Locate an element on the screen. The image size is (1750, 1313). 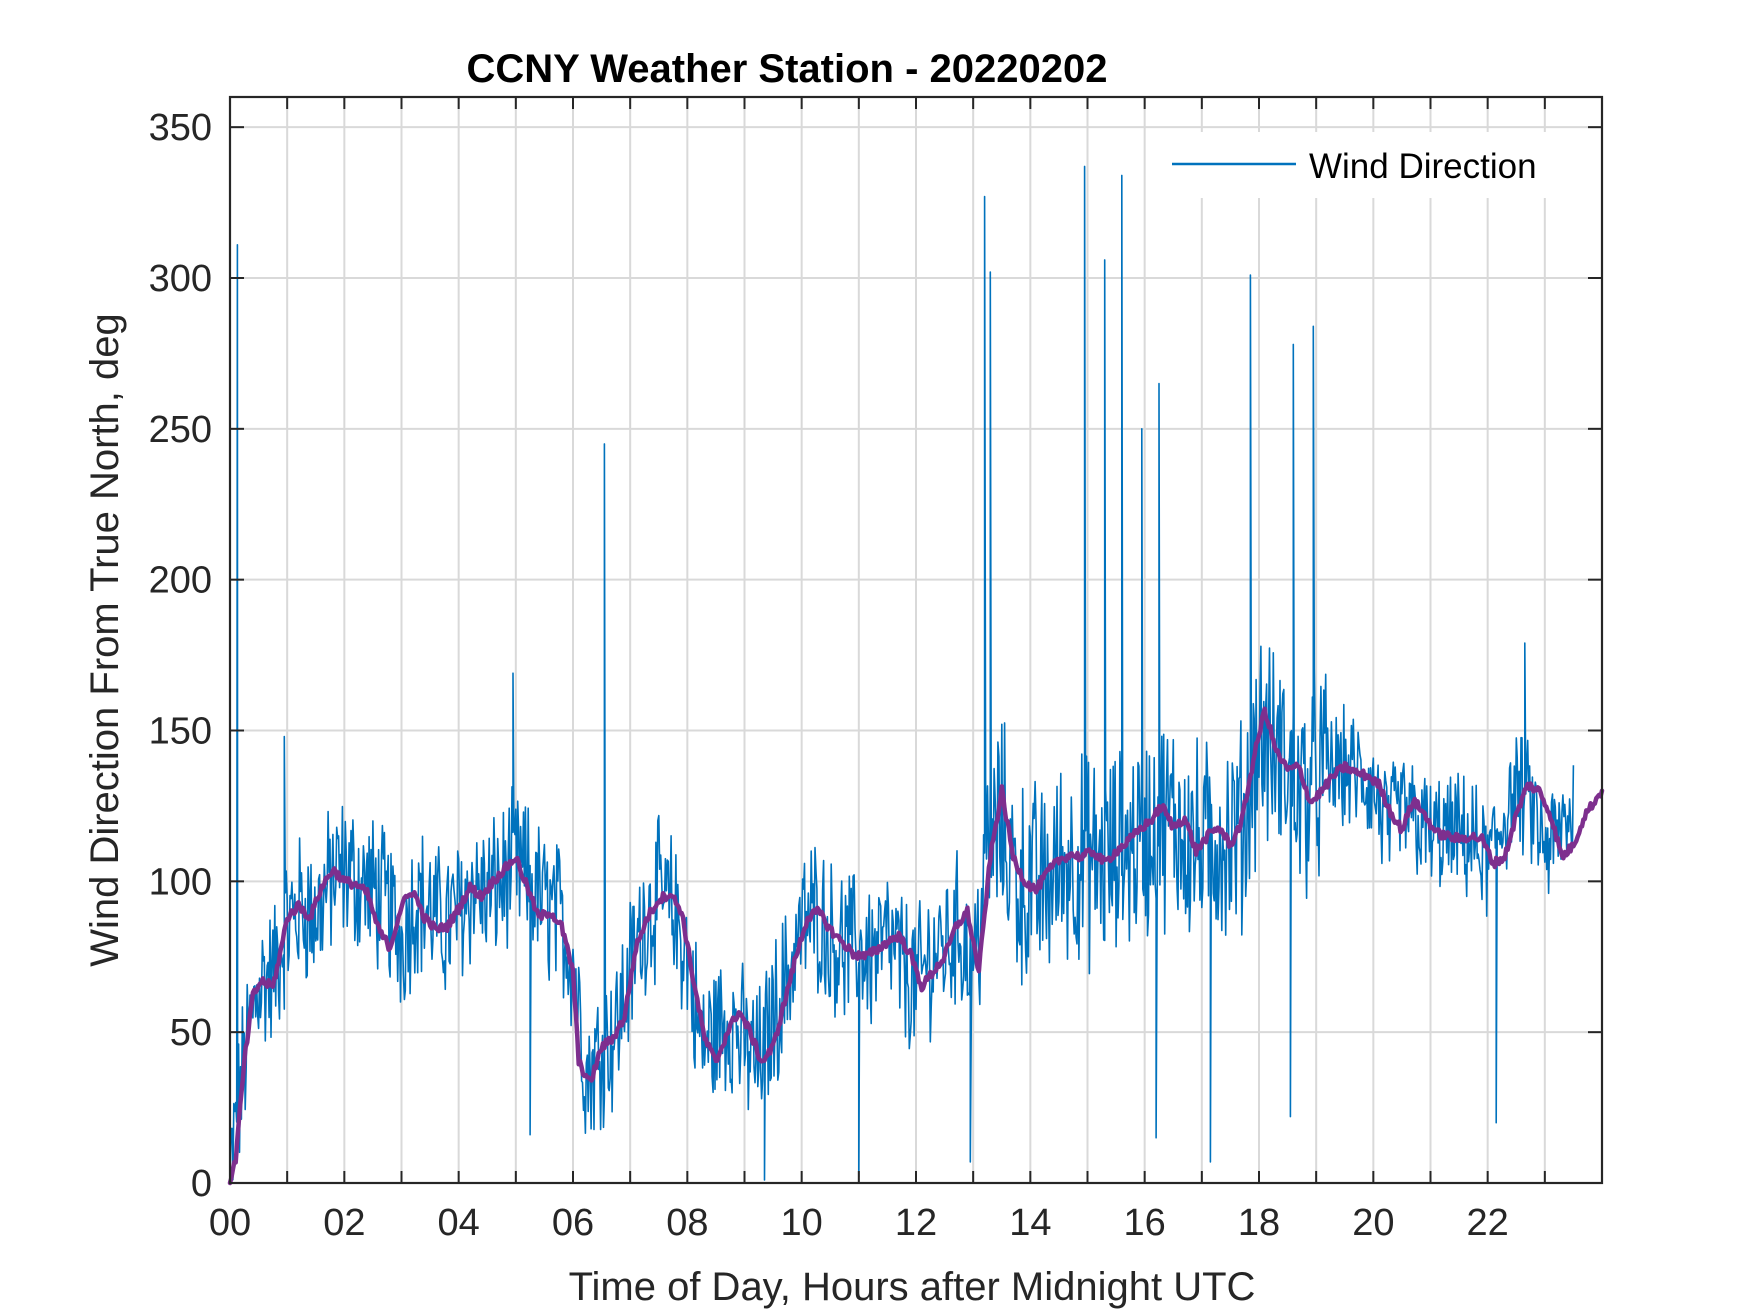
y-tick-label: 50 is located at coordinates (191, 1033).